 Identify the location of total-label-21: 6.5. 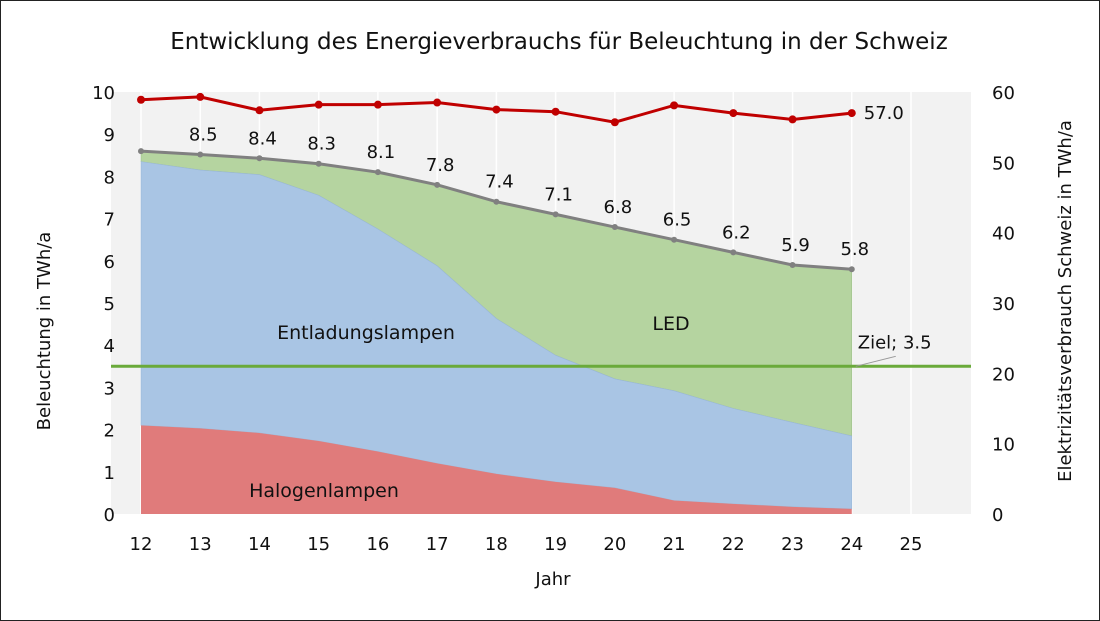
(677, 220).